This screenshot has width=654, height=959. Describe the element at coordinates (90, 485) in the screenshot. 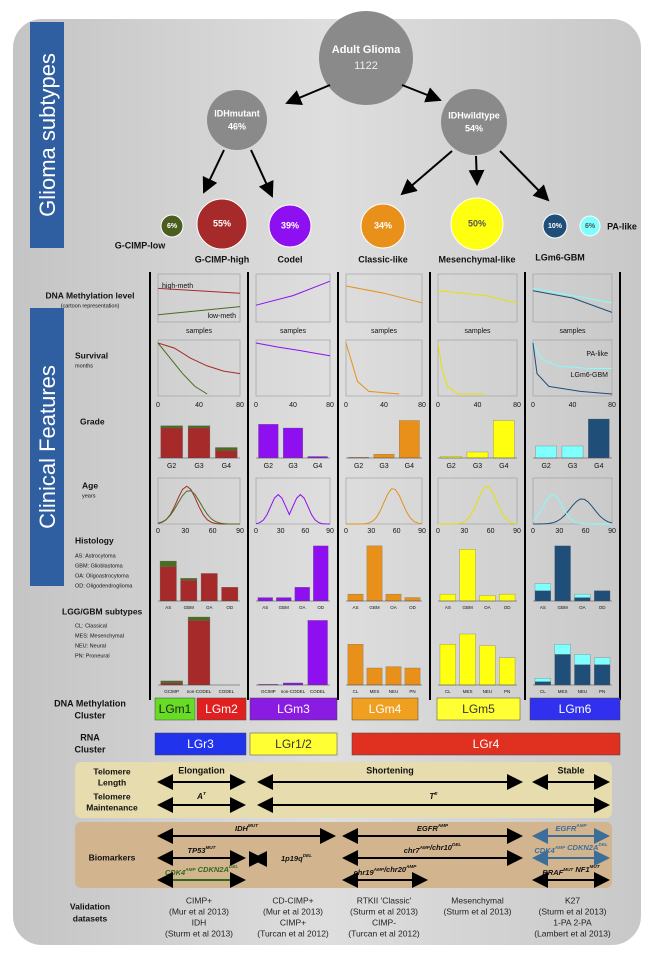

I see `label: Age` at that location.